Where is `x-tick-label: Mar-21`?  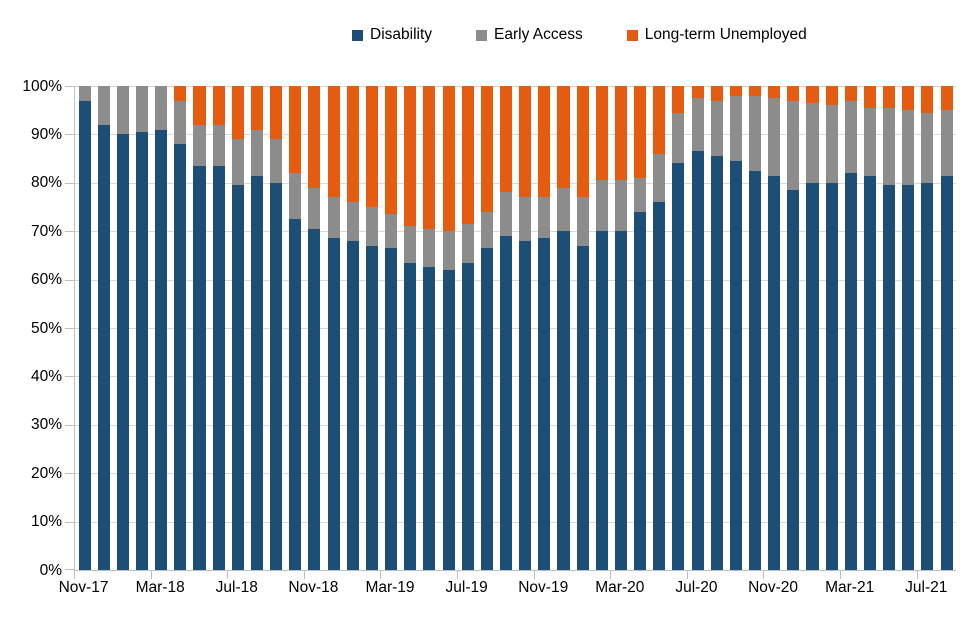 x-tick-label: Mar-21 is located at coordinates (850, 587).